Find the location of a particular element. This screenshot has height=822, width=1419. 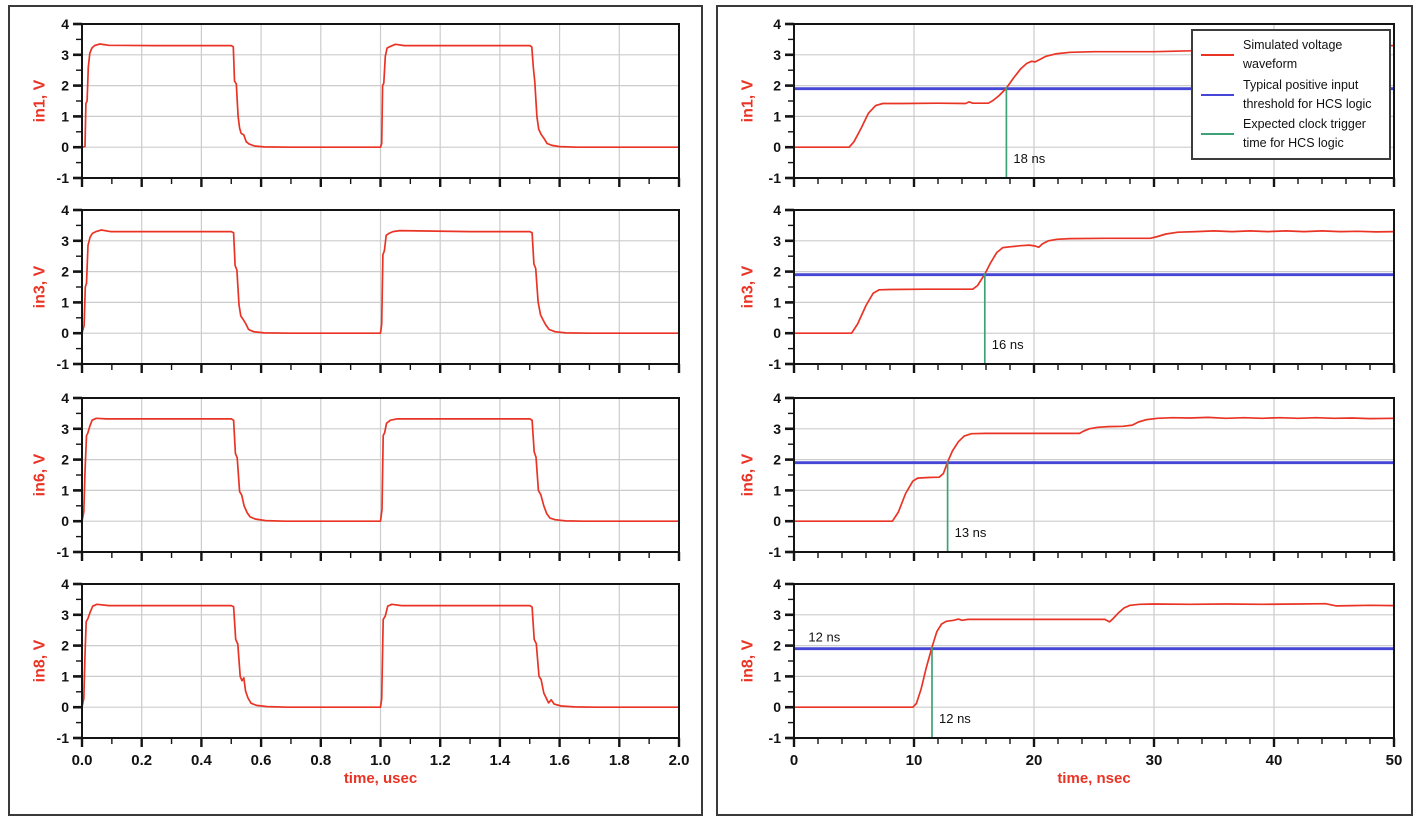

legend-label-line: Expected clock trigger is located at coordinates (1304, 124).